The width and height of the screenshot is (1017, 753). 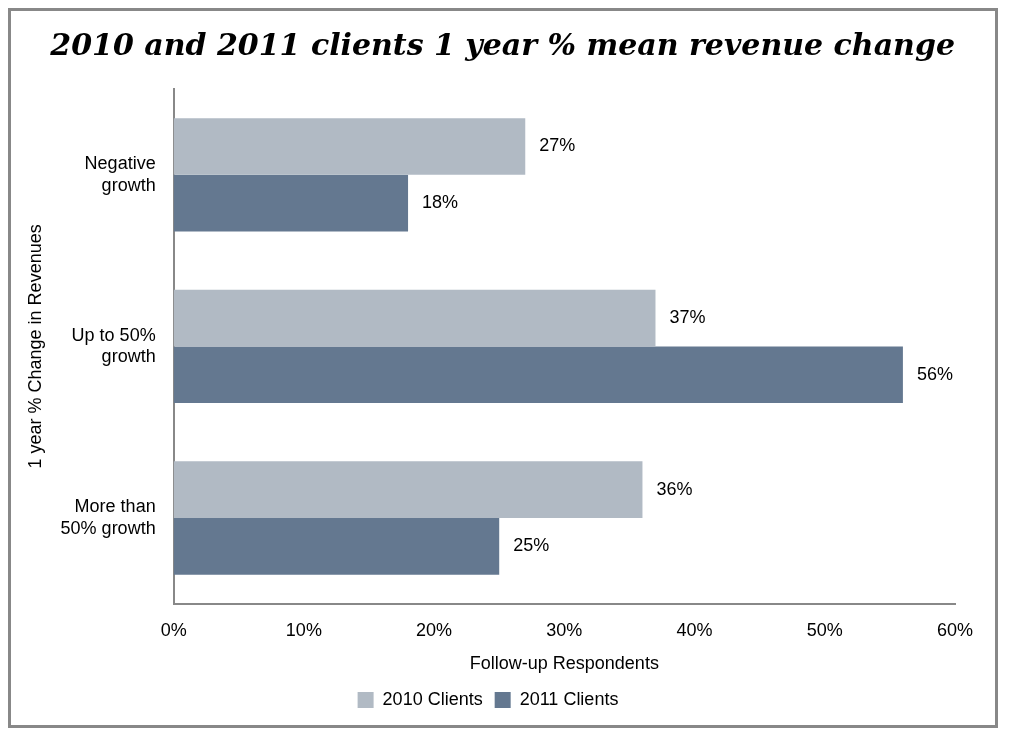 I want to click on y-axis-title: 1 year % Change in Revenues, so click(x=34, y=346).